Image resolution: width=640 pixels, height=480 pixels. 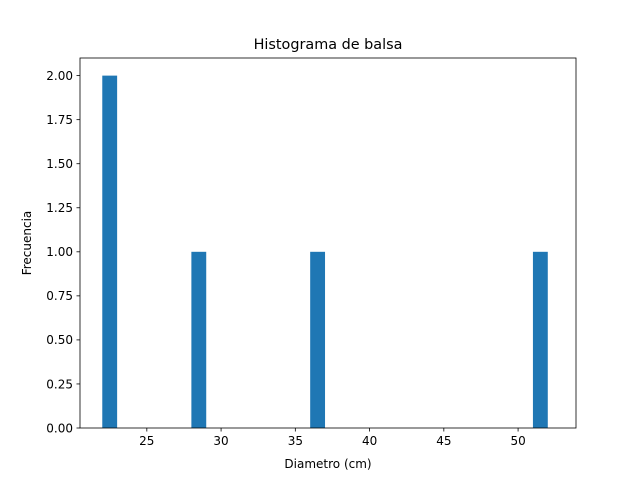 I want to click on y-axis: 0.00 0.25 0.50 0.75 1.00 1.25 1.50 1.75 2.00, so click(x=63, y=252).